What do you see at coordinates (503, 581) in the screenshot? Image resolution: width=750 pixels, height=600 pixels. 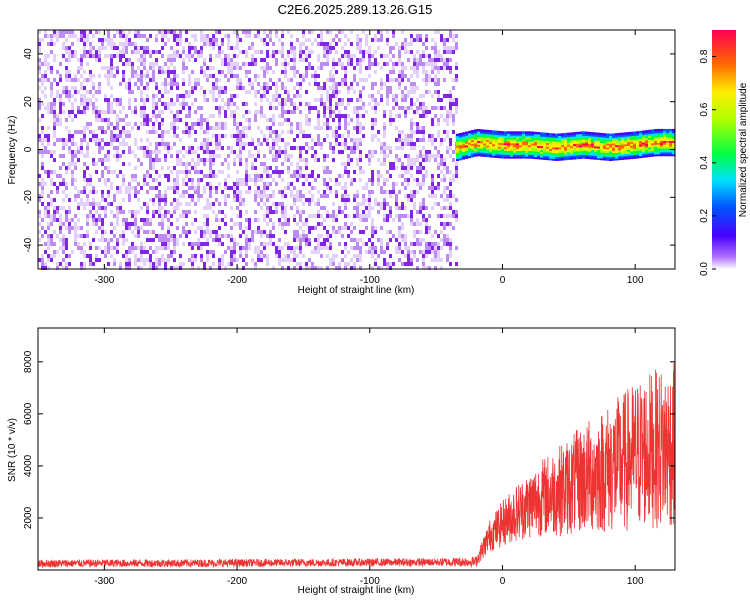 I see `snr-x-tick-label: 0` at bounding box center [503, 581].